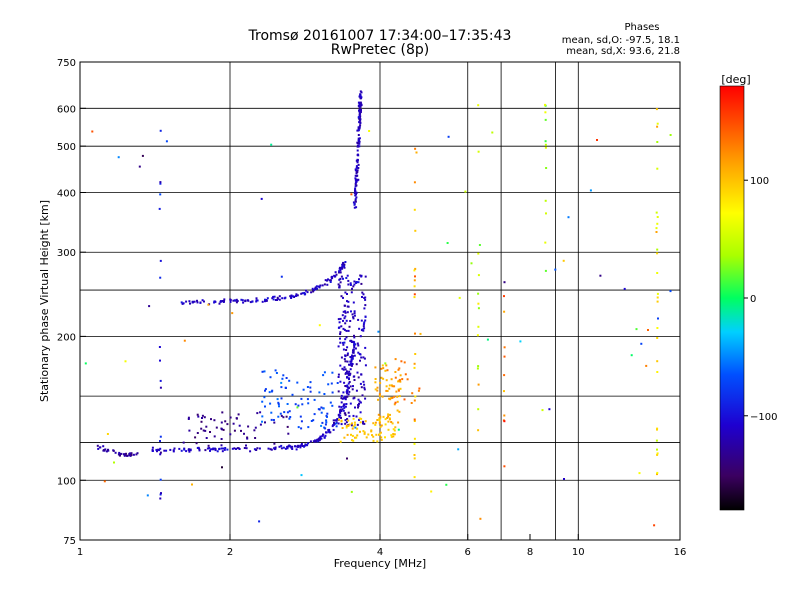 The image size is (800, 600). Describe the element at coordinates (69, 541) in the screenshot. I see `y-tick-label: 75` at that location.